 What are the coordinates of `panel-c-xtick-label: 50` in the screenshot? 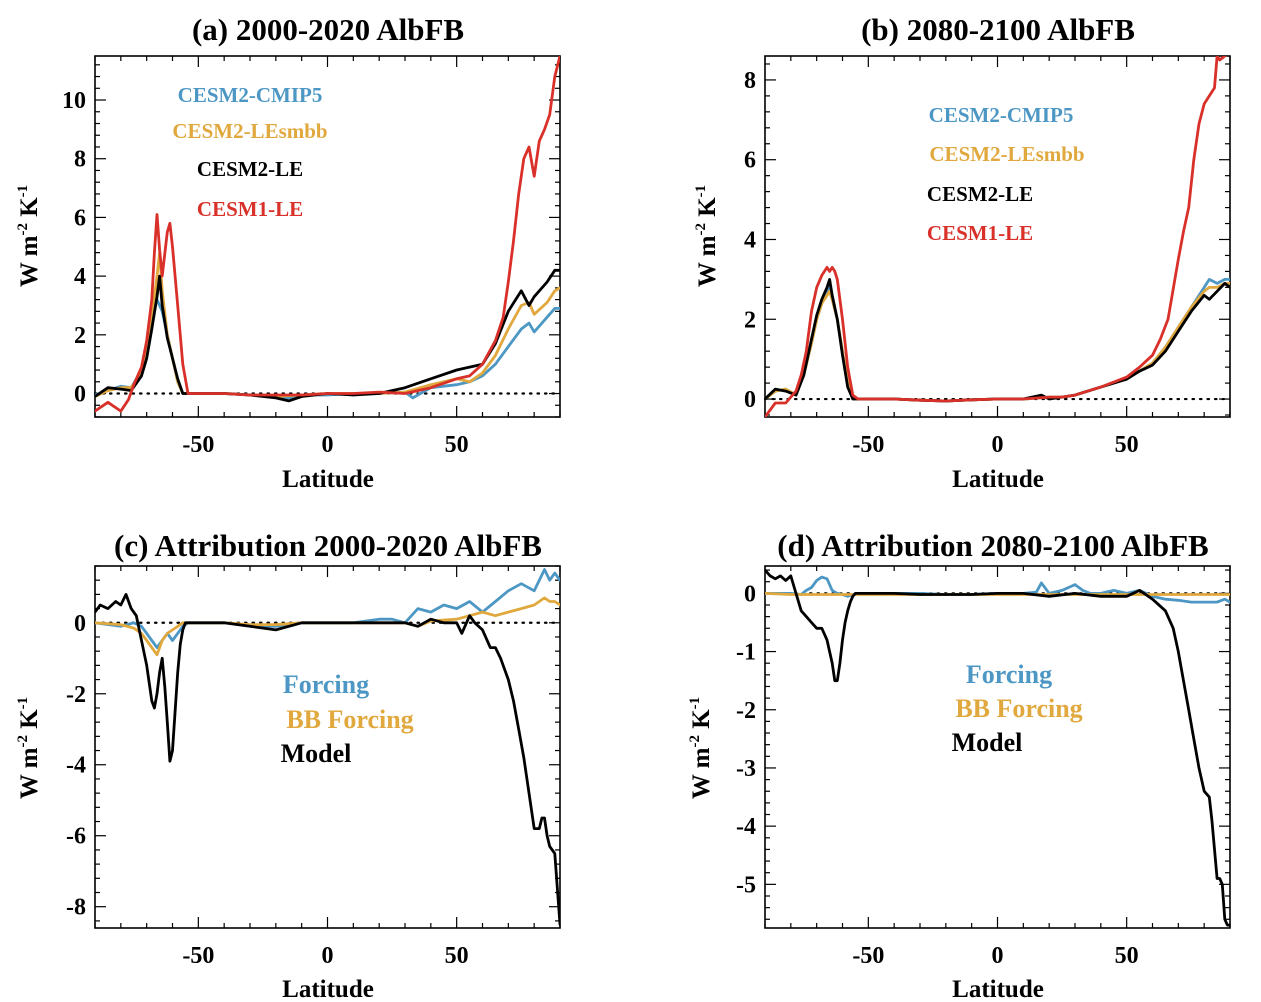 It's located at (457, 956).